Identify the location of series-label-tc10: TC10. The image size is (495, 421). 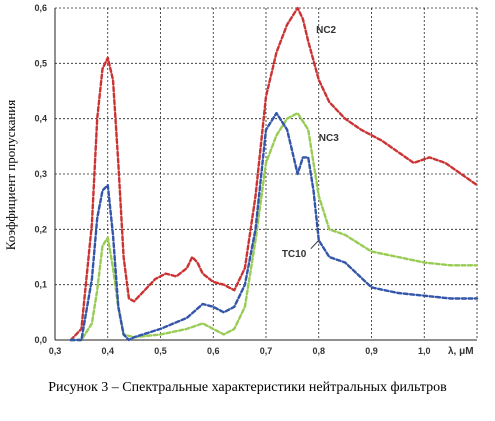
(294, 254).